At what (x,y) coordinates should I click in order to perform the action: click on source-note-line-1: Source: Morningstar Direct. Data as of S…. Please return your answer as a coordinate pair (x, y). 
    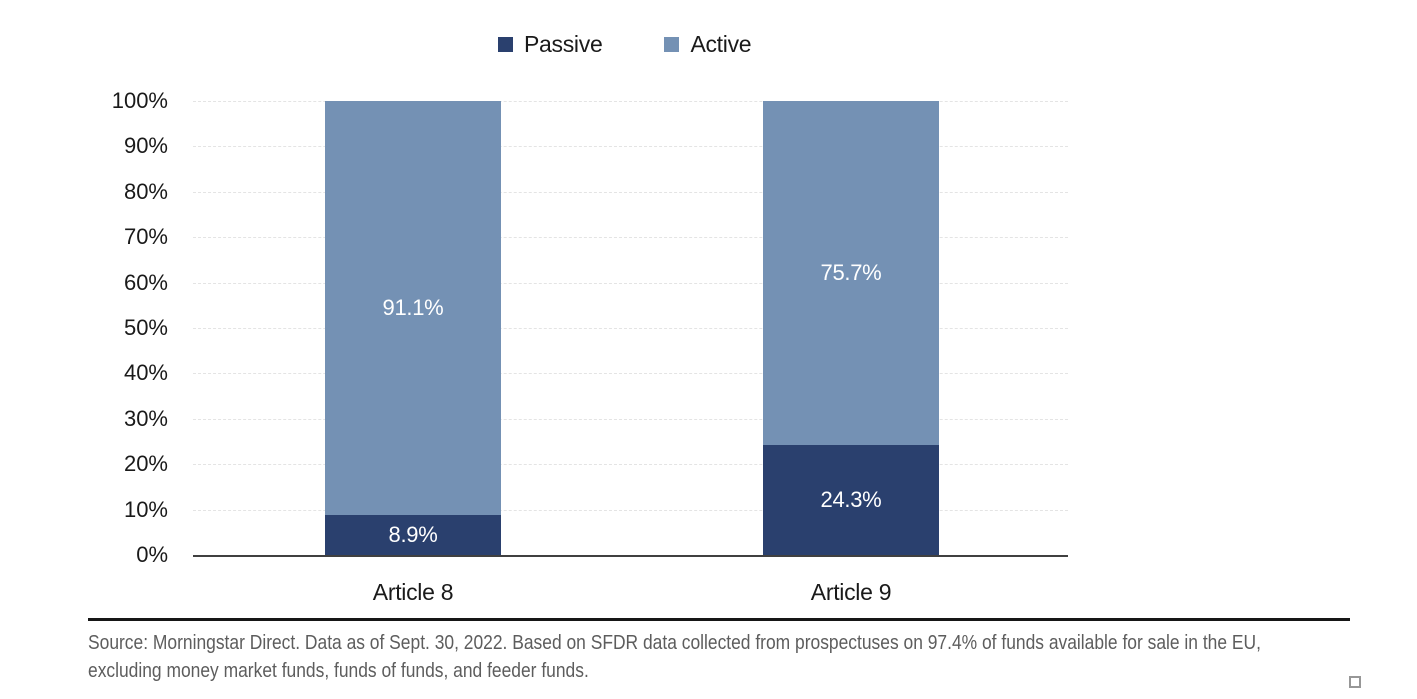
    Looking at the image, I should click on (674, 642).